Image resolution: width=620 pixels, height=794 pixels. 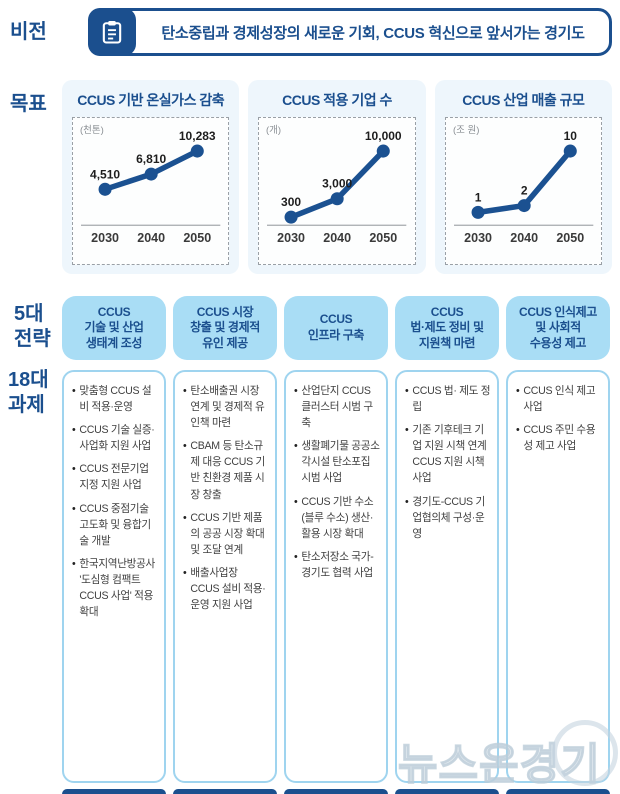 I want to click on task-item: • 탄소배출권 시장 연계 및 경제적 유인책 마련, so click(x=224, y=407).